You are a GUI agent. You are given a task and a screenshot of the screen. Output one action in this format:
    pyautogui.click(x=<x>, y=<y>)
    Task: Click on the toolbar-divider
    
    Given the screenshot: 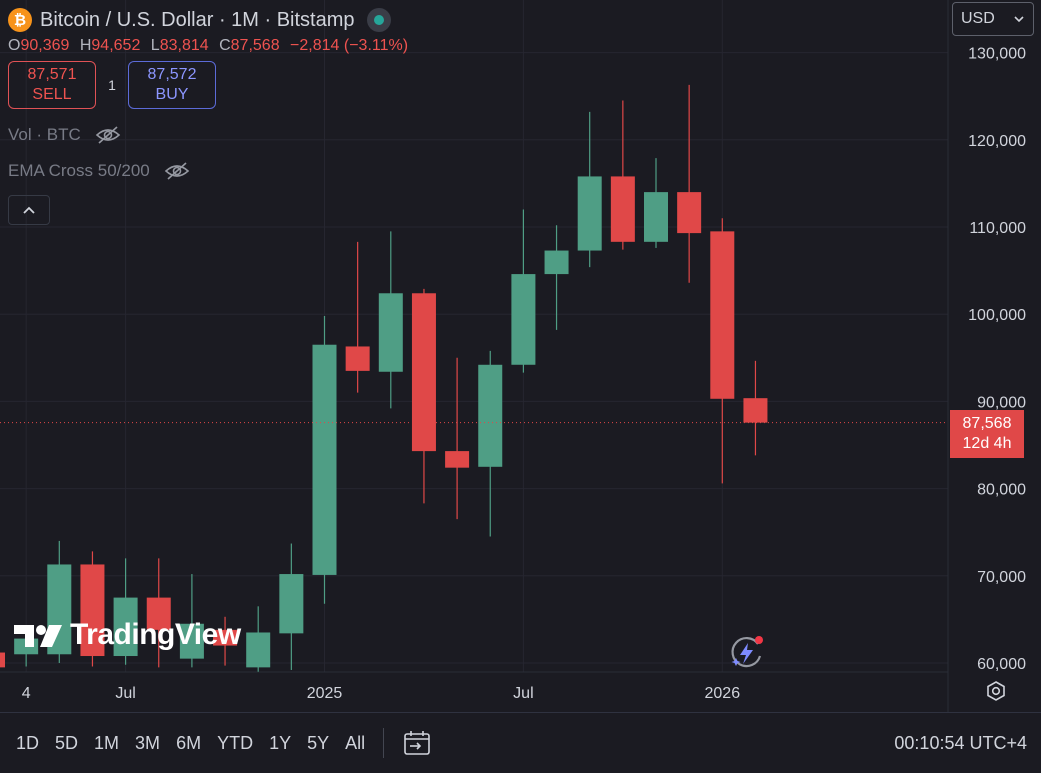 What is the action you would take?
    pyautogui.click(x=384, y=743)
    